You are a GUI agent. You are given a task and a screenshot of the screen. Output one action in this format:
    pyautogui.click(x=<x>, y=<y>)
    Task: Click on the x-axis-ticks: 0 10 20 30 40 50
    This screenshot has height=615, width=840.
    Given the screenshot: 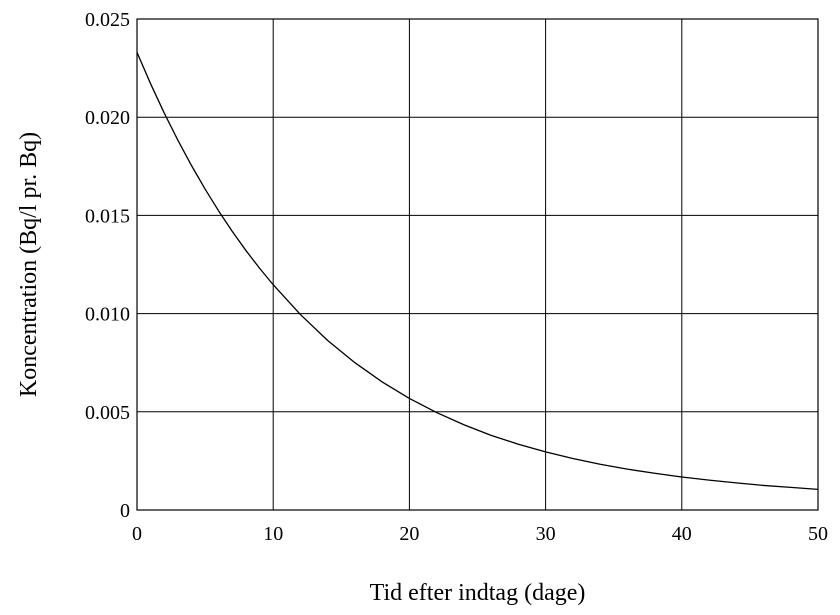 What is the action you would take?
    pyautogui.click(x=480, y=534)
    